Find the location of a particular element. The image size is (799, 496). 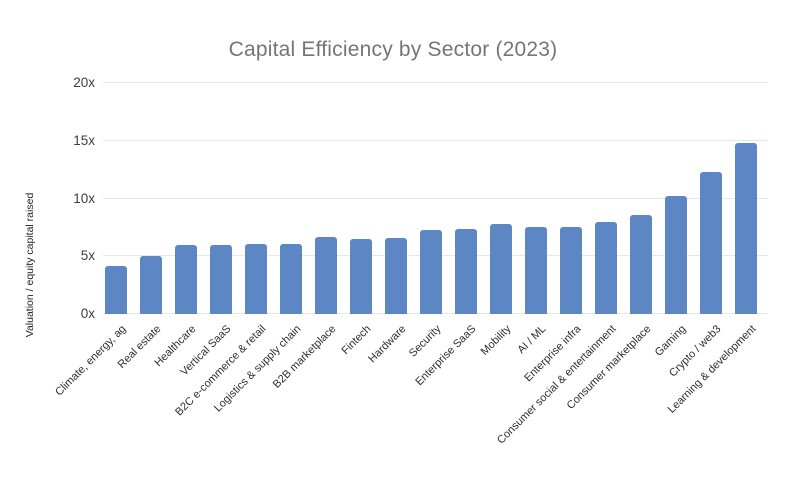

gridline-20x is located at coordinates (435, 82).